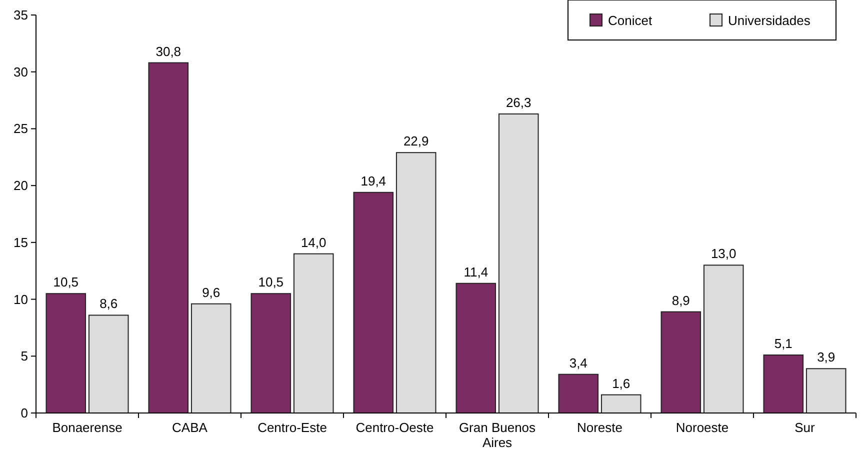  I want to click on y-tick-label: 25, so click(21, 128).